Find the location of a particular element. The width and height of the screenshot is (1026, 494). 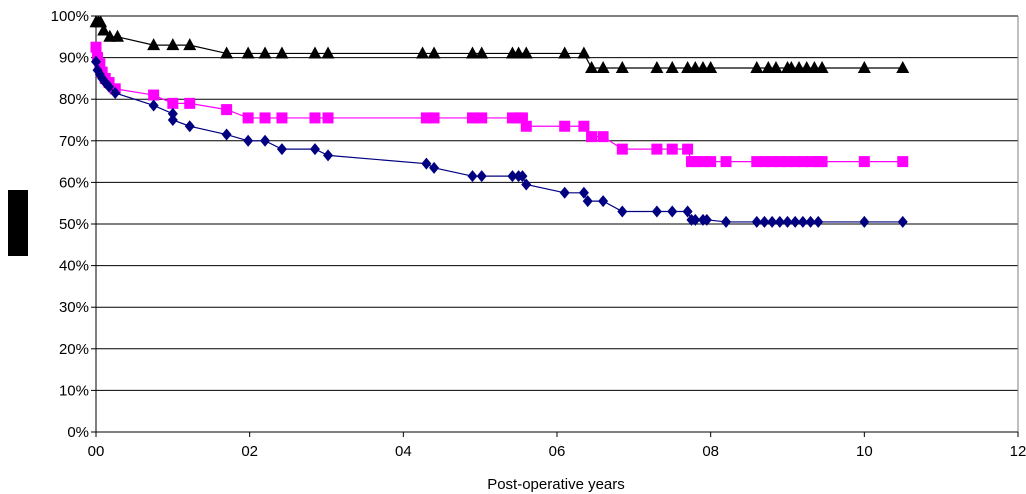

series-triangle is located at coordinates (499, 44).